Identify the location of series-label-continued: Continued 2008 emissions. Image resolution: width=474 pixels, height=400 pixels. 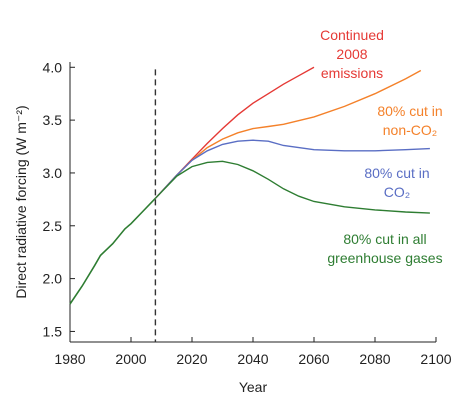
(352, 54).